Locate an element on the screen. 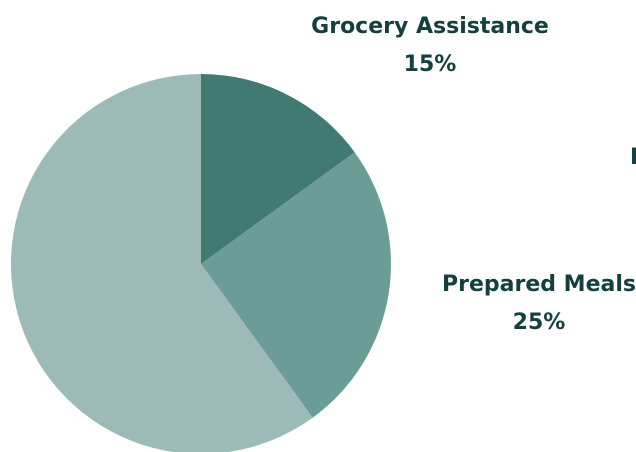 This screenshot has height=452, width=636. slice-value-grocery-assistance: 15% is located at coordinates (430, 64).